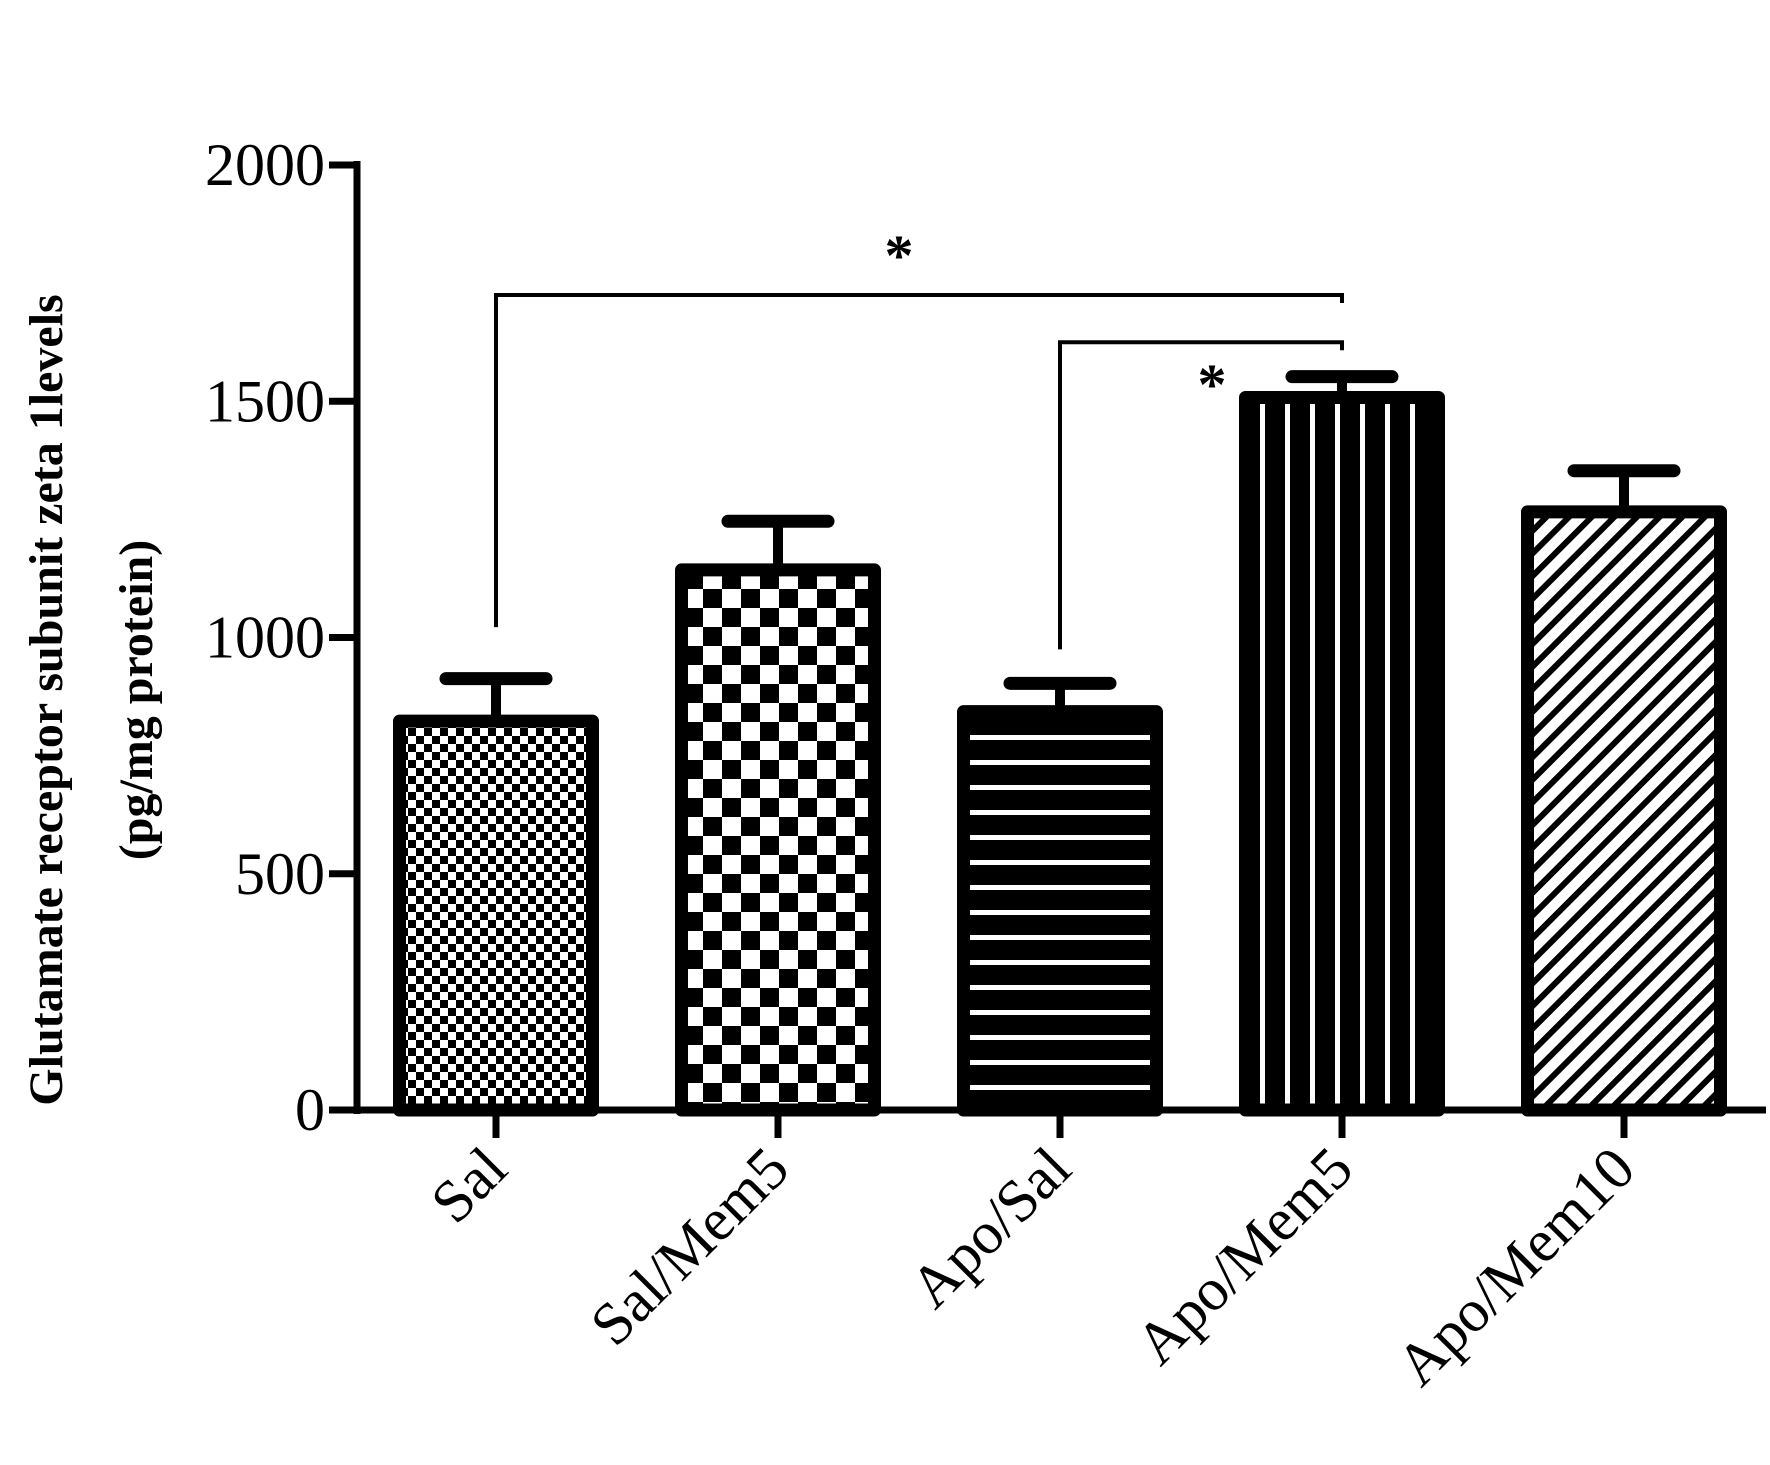  I want to click on y-tick-label: 1000, so click(265, 638).